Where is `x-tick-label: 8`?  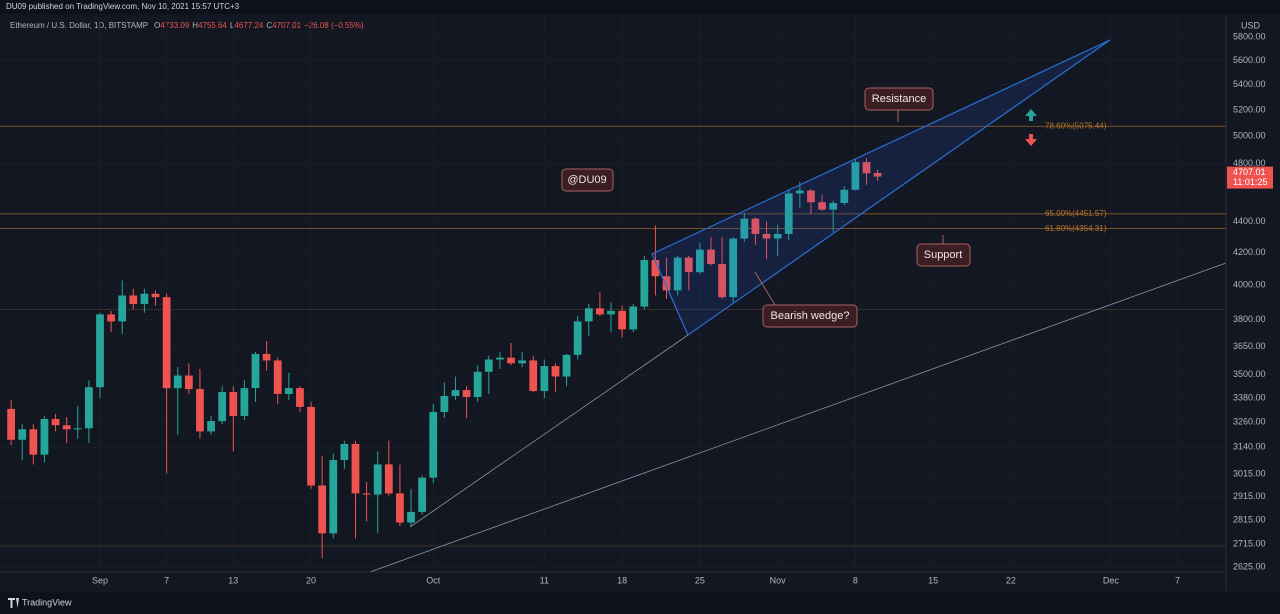 x-tick-label: 8 is located at coordinates (855, 580).